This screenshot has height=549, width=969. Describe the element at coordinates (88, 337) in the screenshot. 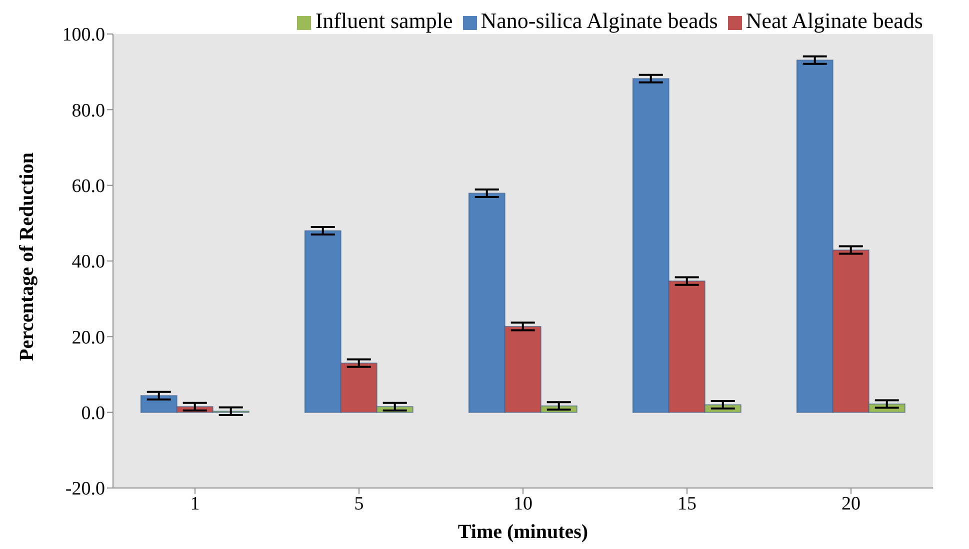

I see `y-tick-label: 20.0` at that location.